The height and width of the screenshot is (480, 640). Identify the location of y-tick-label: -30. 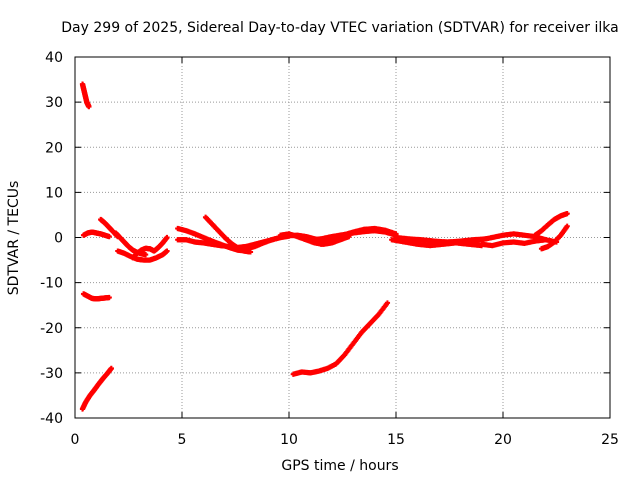
(51, 374).